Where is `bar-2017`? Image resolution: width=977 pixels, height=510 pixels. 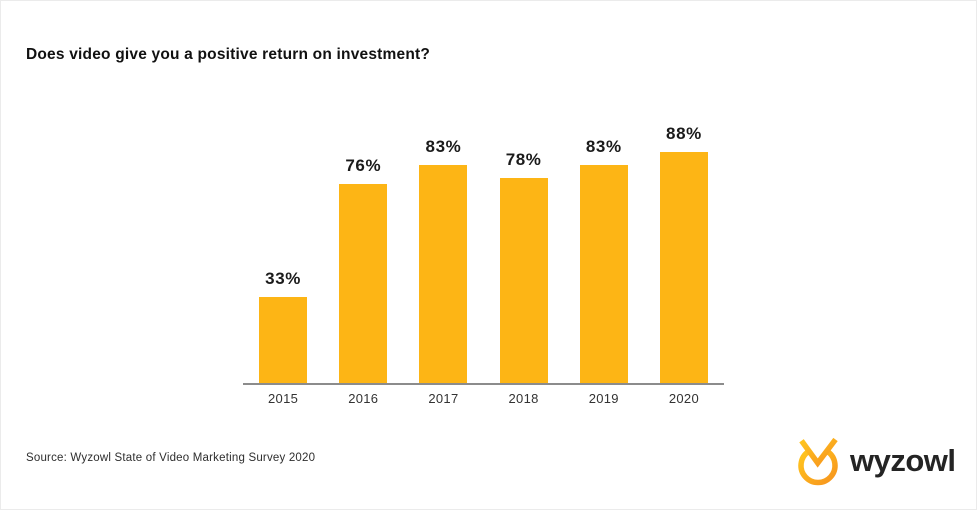
bar-2017 is located at coordinates (443, 274).